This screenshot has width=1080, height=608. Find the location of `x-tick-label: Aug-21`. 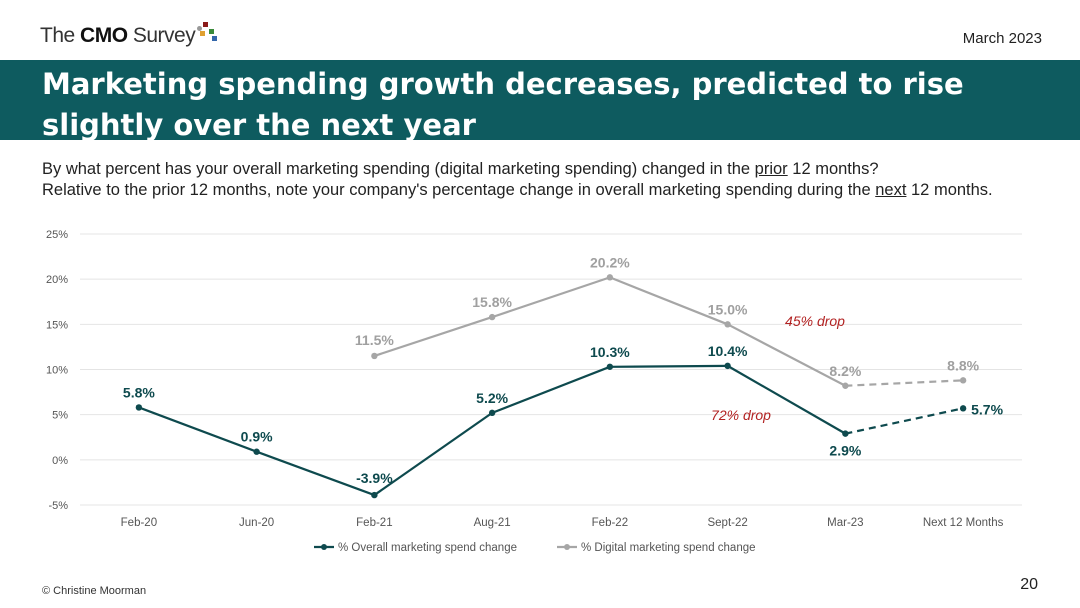

x-tick-label: Aug-21 is located at coordinates (492, 523).